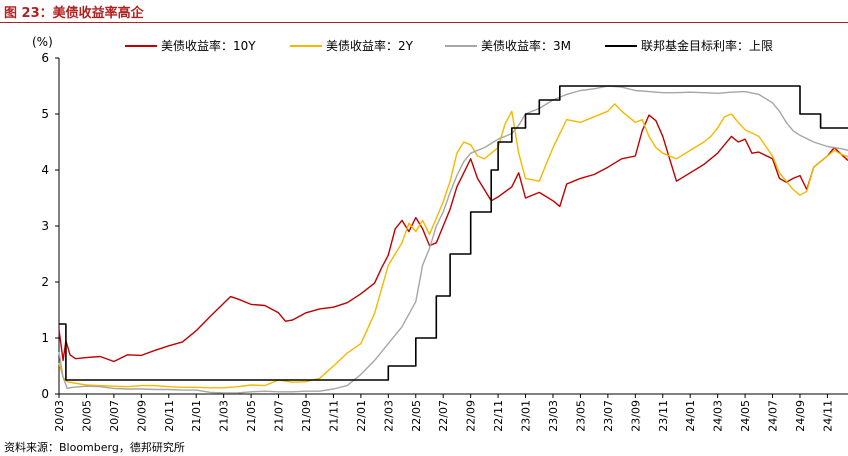 The image size is (848, 456). Describe the element at coordinates (773, 416) in the screenshot. I see `x-tick-label: 24/07` at that location.